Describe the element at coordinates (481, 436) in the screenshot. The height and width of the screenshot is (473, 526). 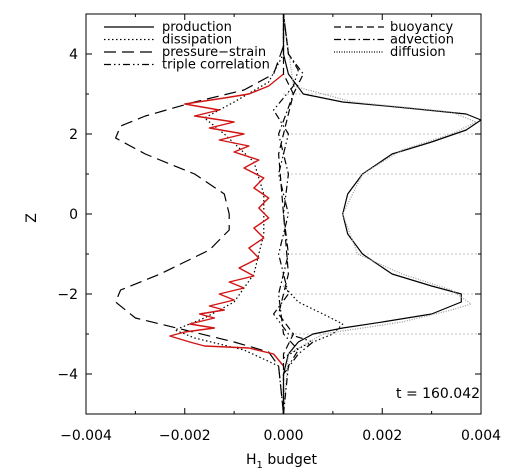
I see `x-tick-label: 0.004` at that location.